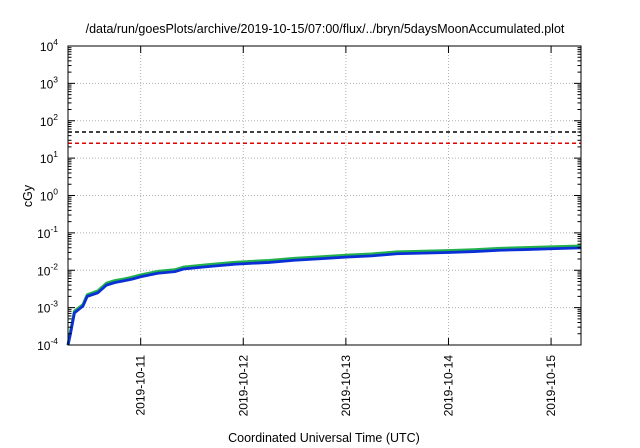 Image resolution: width=640 pixels, height=448 pixels. I want to click on y-tick-exponent: 1, so click(55, 154).